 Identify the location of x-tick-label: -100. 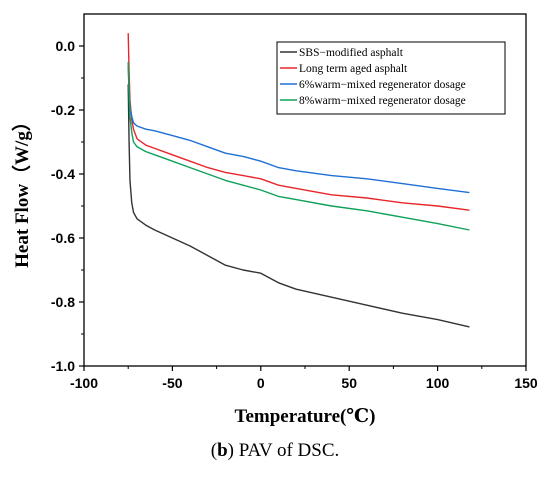
(84, 383).